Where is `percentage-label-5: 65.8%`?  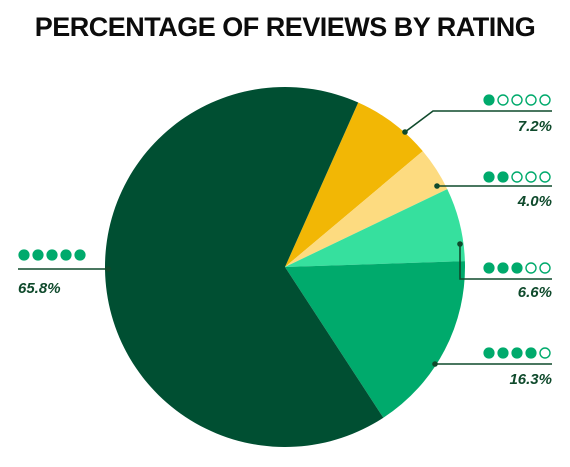 percentage-label-5: 65.8% is located at coordinates (39, 288).